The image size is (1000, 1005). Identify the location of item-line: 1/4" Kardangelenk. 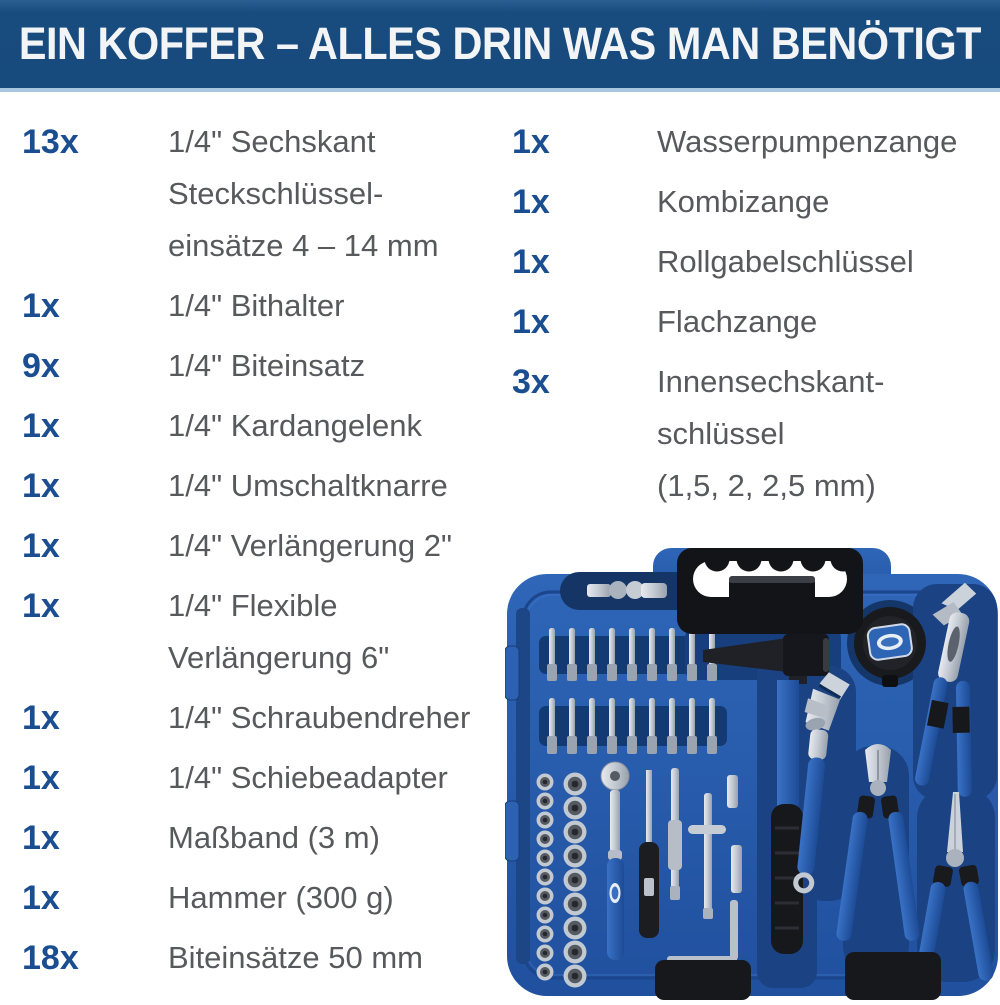
(295, 425).